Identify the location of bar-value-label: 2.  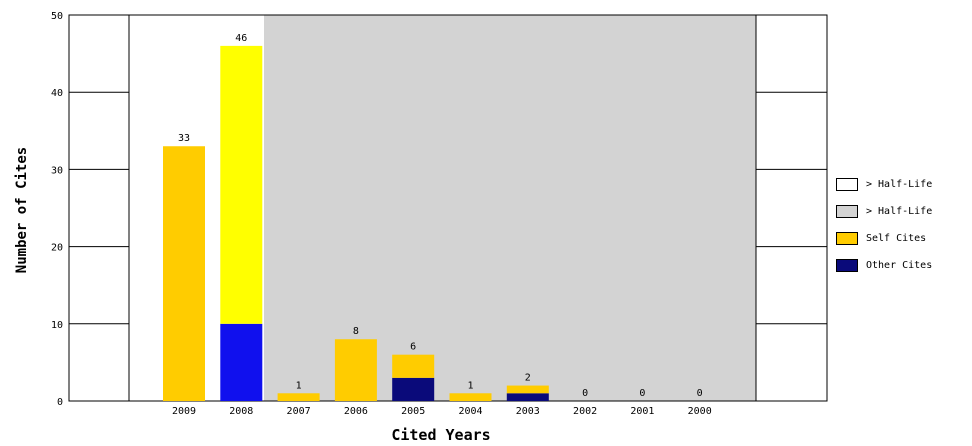
(528, 378).